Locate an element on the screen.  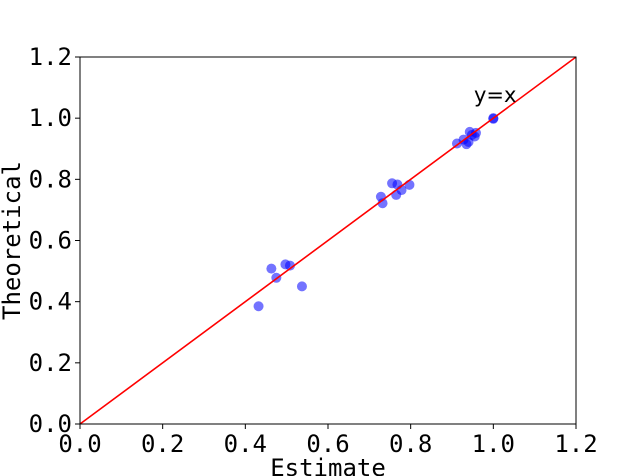
x-tick-label: 0.6 is located at coordinates (327, 444).